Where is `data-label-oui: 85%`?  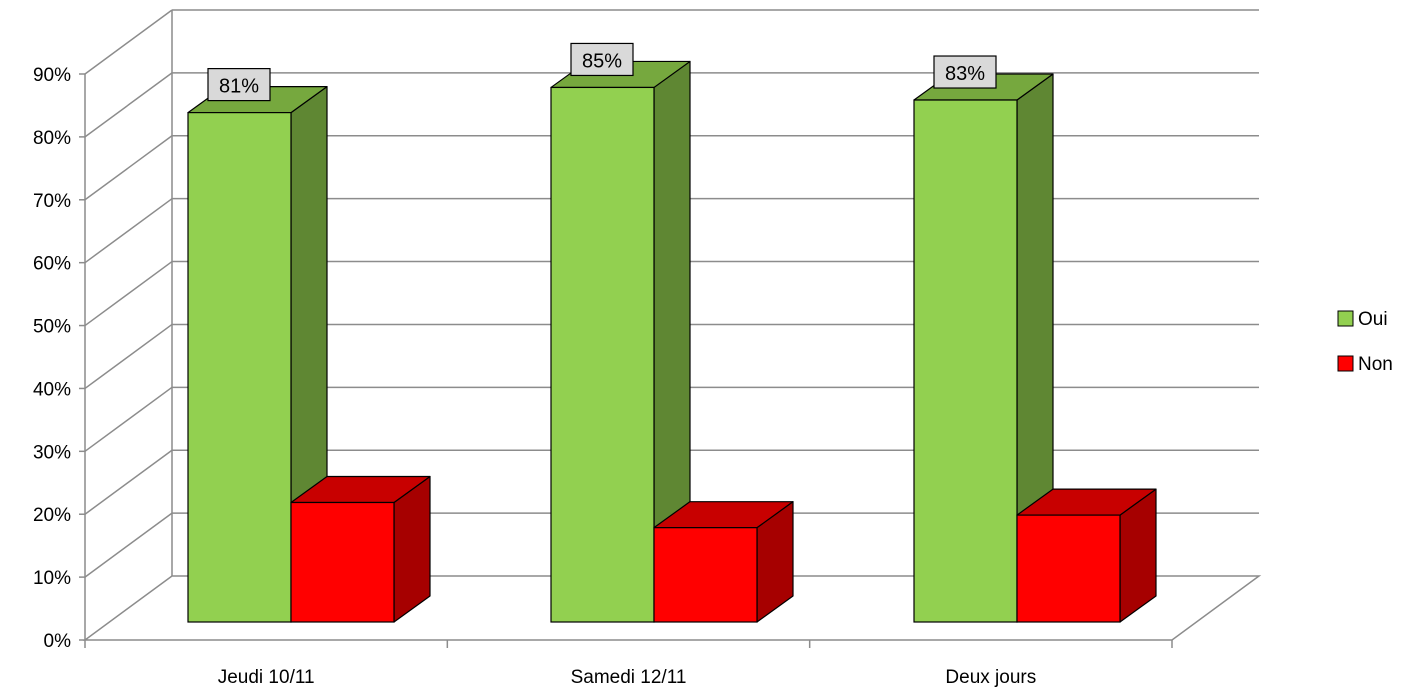
data-label-oui: 85% is located at coordinates (602, 59).